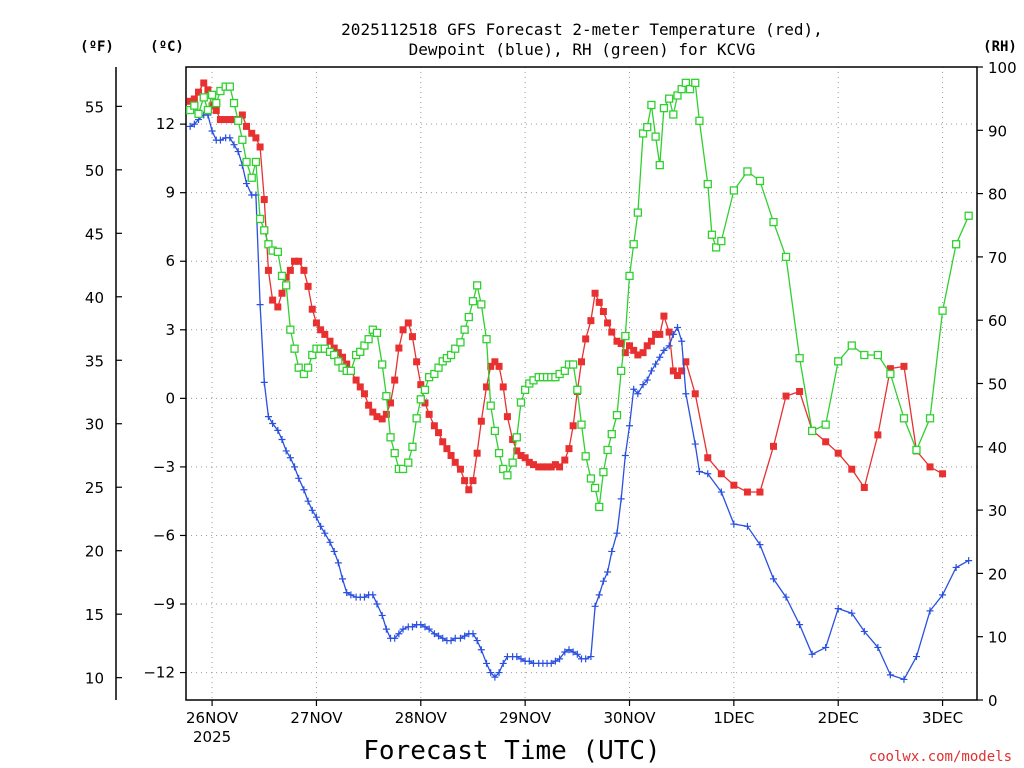 This screenshot has width=1024, height=768. Describe the element at coordinates (942, 718) in the screenshot. I see `x-tick-label: 3DEC` at that location.